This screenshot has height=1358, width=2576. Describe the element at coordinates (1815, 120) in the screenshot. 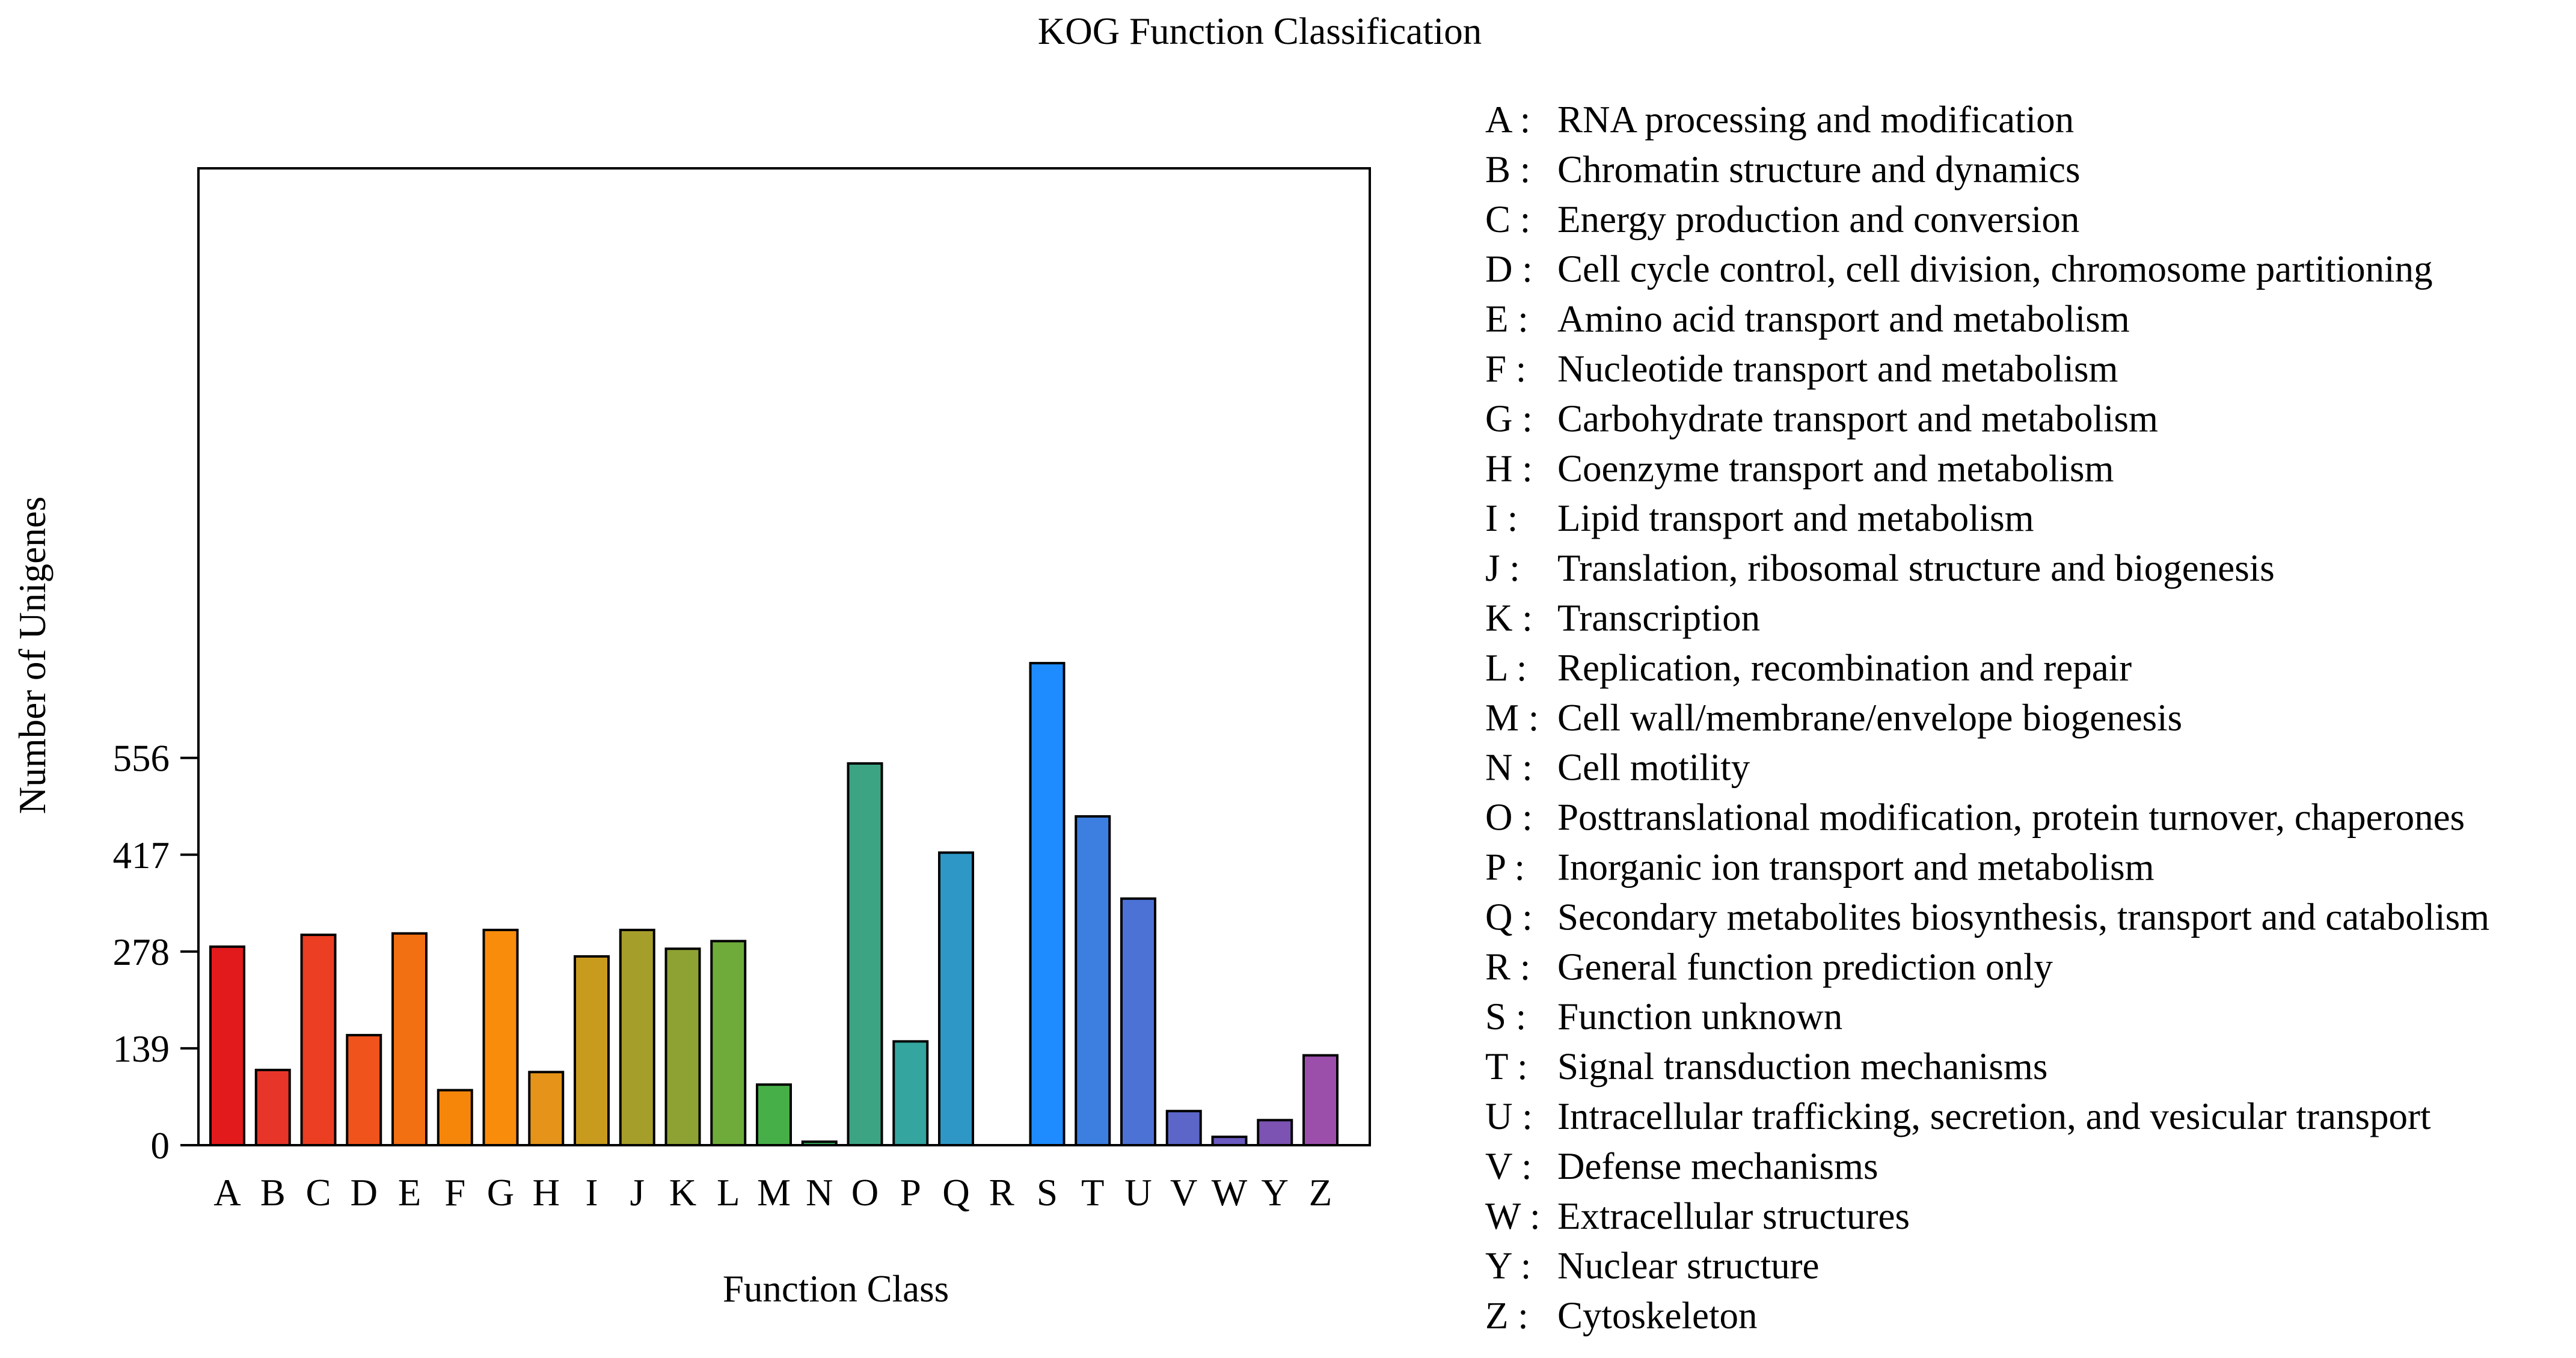

I see `legend-label-A: RNA processing and modification` at that location.